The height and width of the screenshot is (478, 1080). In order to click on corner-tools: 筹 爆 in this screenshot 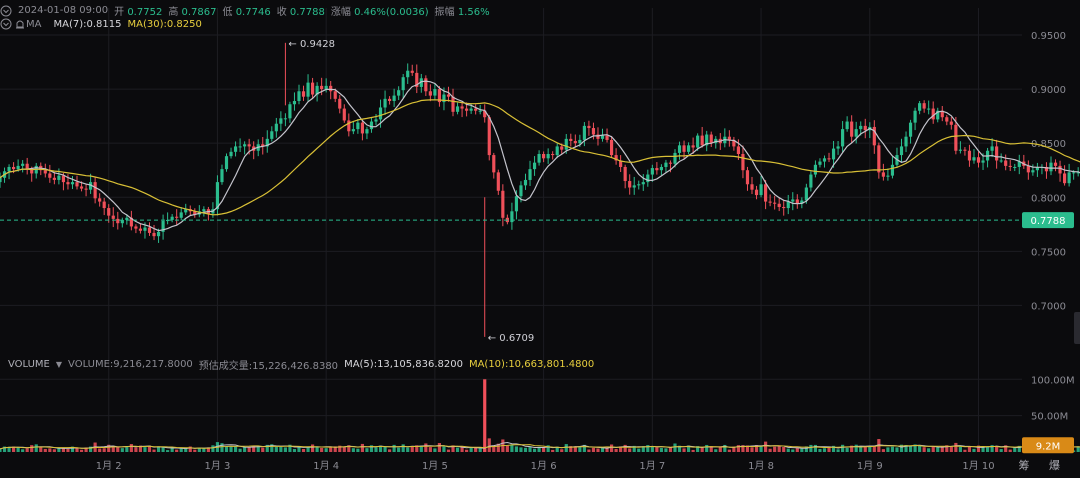, I will do `click(1043, 465)`.